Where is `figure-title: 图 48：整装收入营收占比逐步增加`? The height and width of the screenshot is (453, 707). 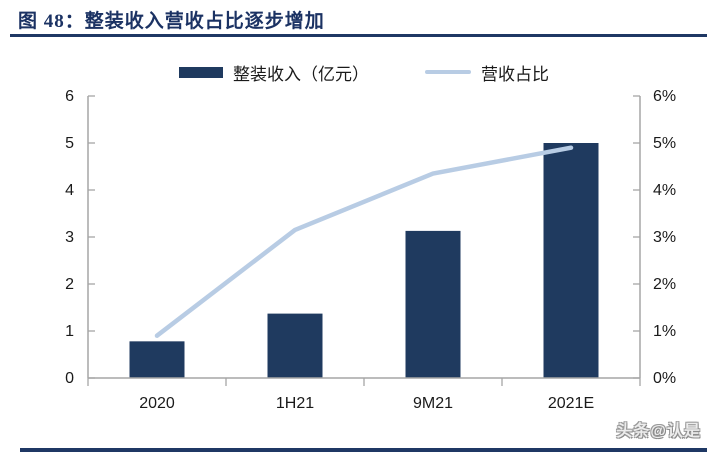 figure-title: 图 48：整装收入营收占比逐步增加 is located at coordinates (171, 21).